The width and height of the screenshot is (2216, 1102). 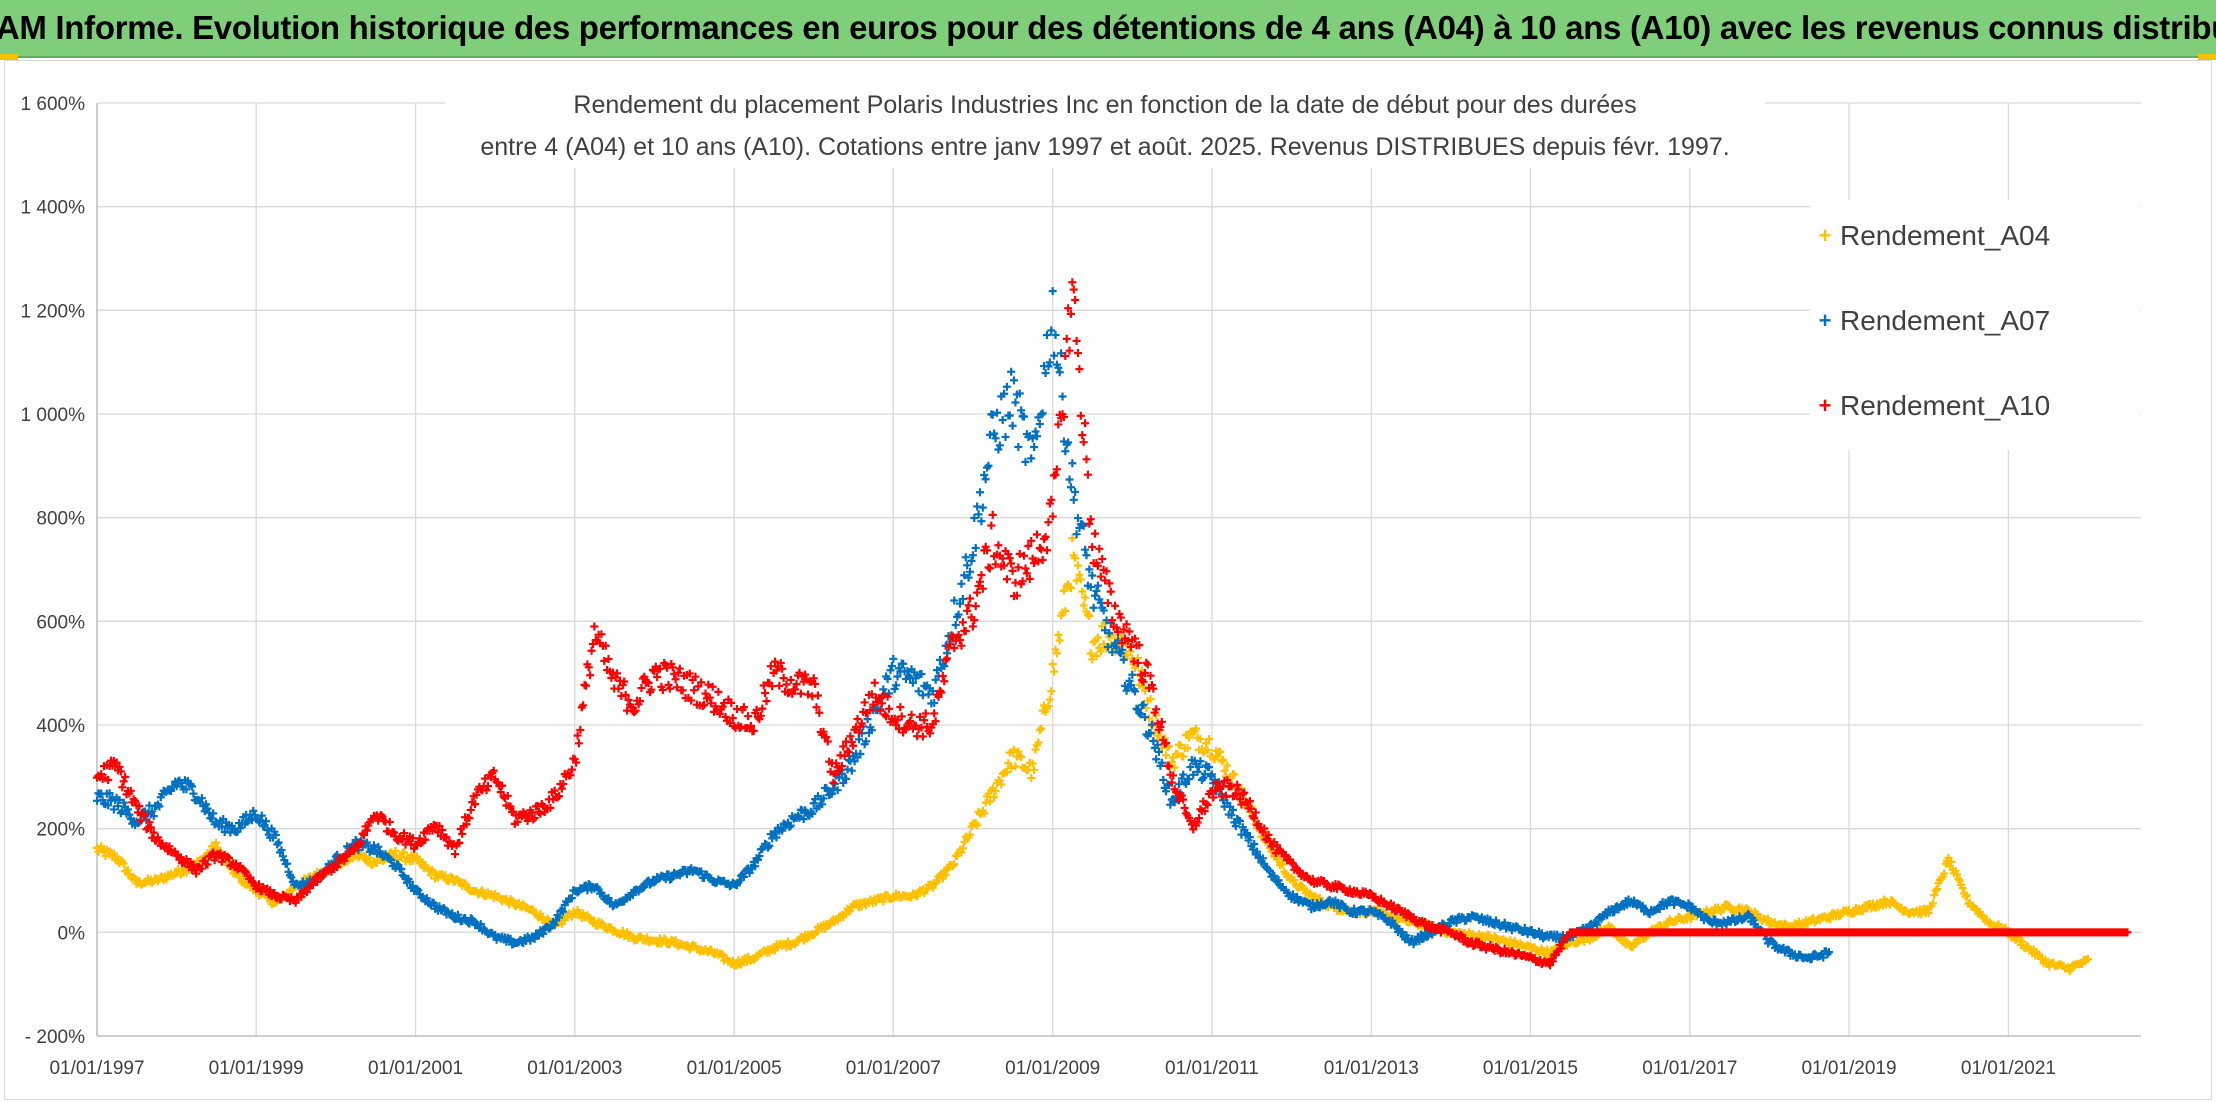 I want to click on y-tick-label: - 200%, so click(x=55, y=1037).